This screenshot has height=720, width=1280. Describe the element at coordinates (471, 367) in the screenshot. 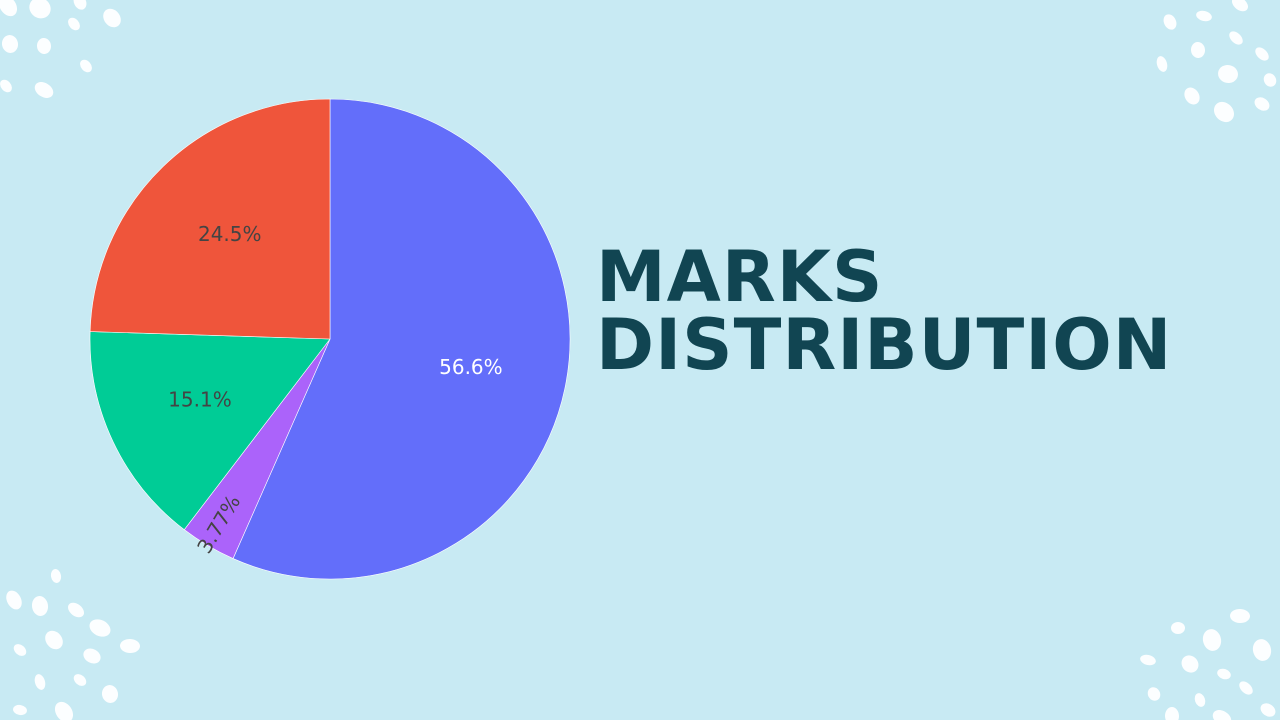

I see `slice-label-0: 56.6%` at that location.